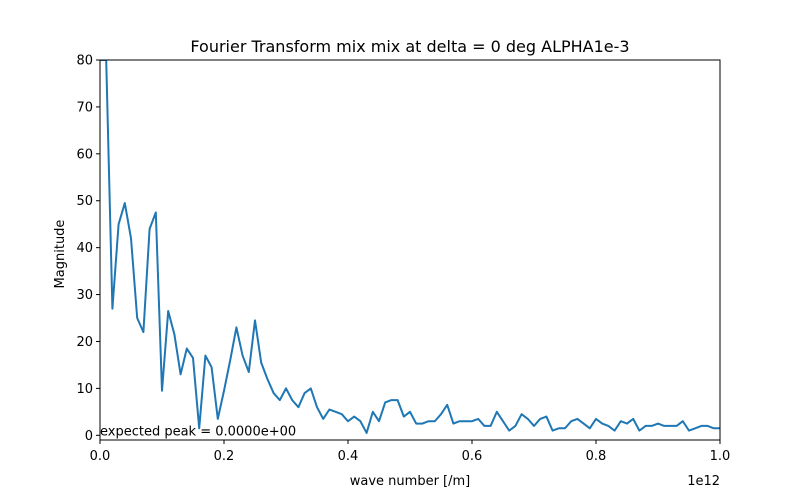 This screenshot has height=500, width=800. Describe the element at coordinates (84, 248) in the screenshot. I see `y-tick-label: 40` at that location.